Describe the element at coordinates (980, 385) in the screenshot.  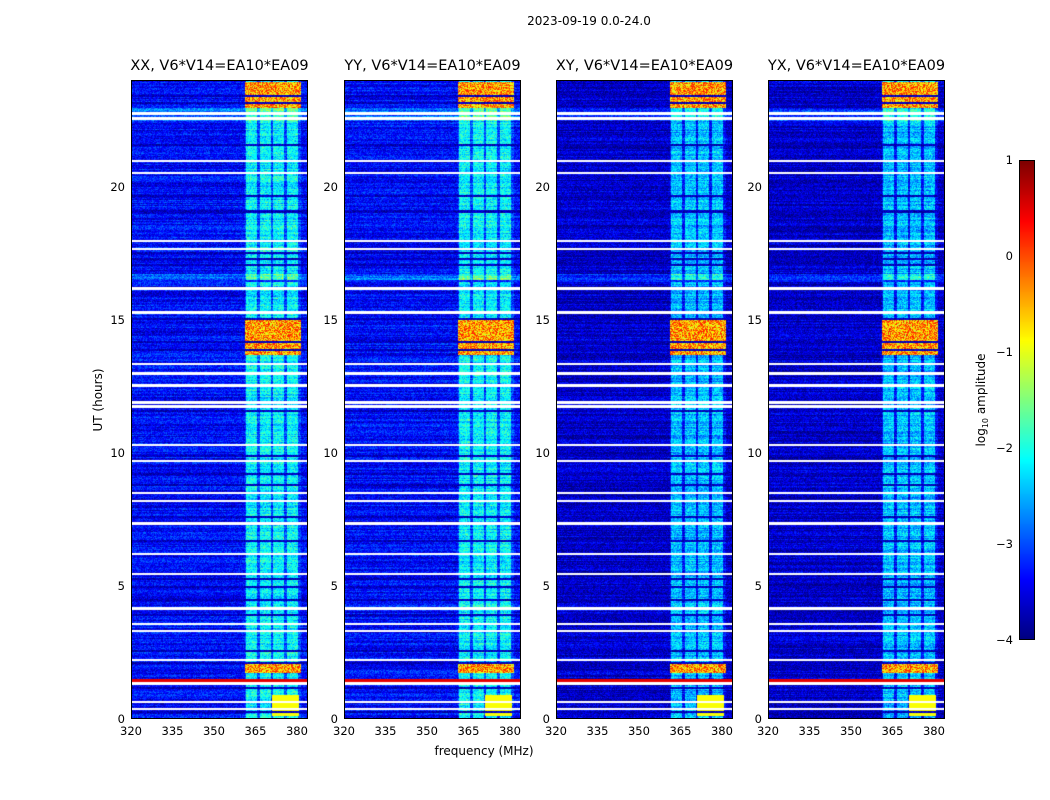
I see `colorbar-label-rest: amplitude` at that location.